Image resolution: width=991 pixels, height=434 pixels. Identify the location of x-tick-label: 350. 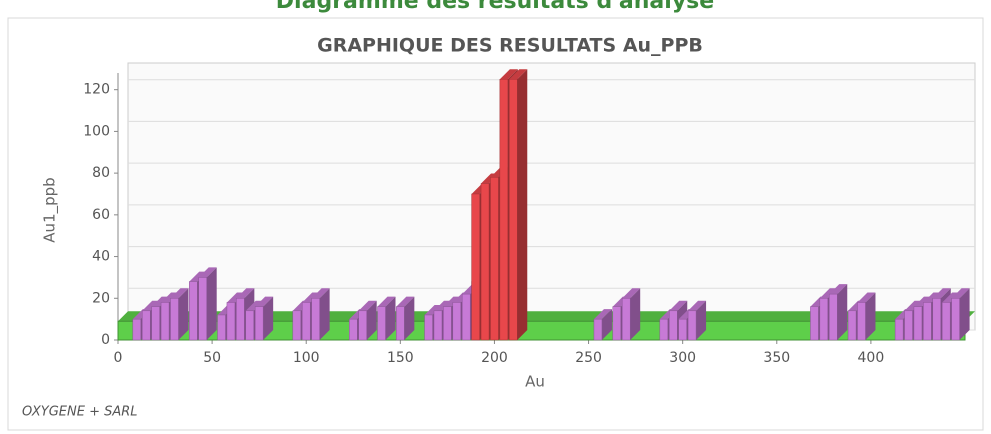
(776, 358).